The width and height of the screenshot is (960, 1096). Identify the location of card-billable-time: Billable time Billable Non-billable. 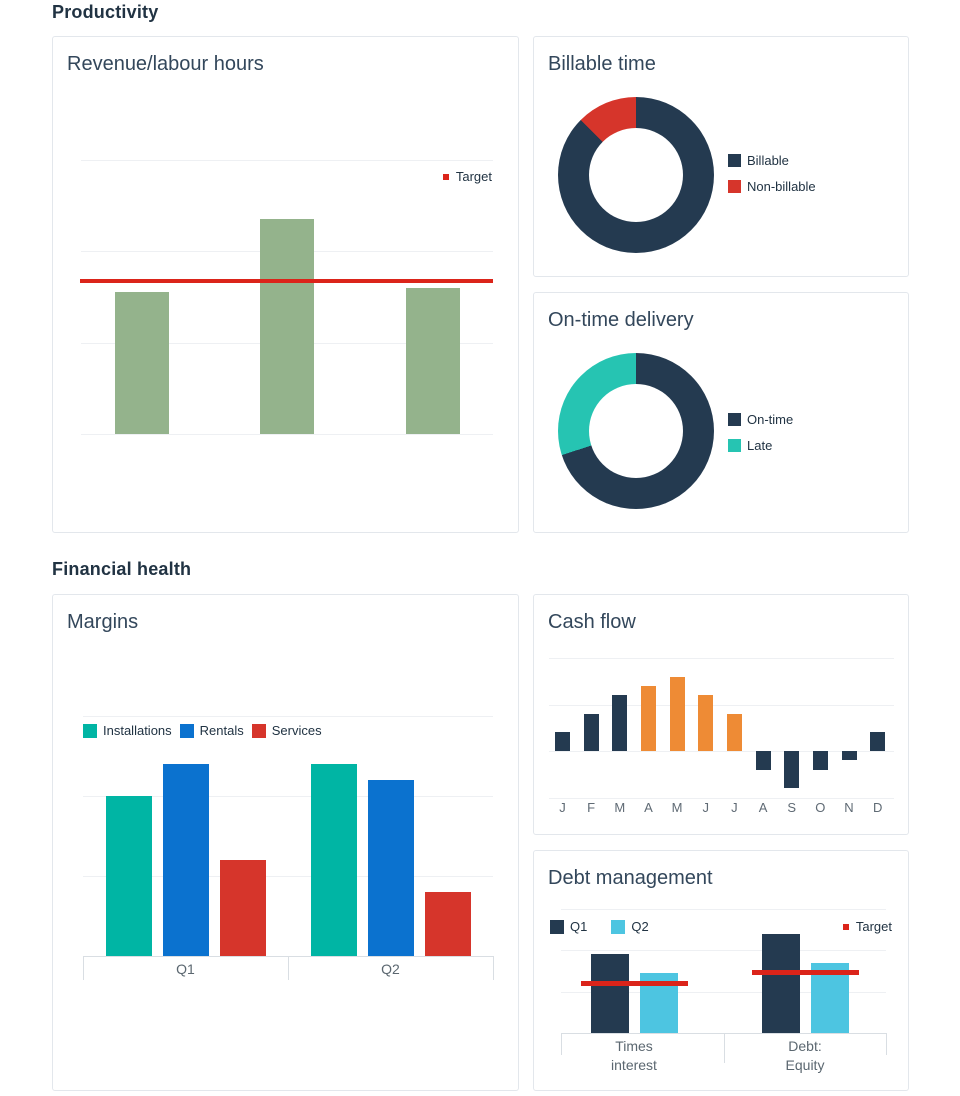
(721, 156).